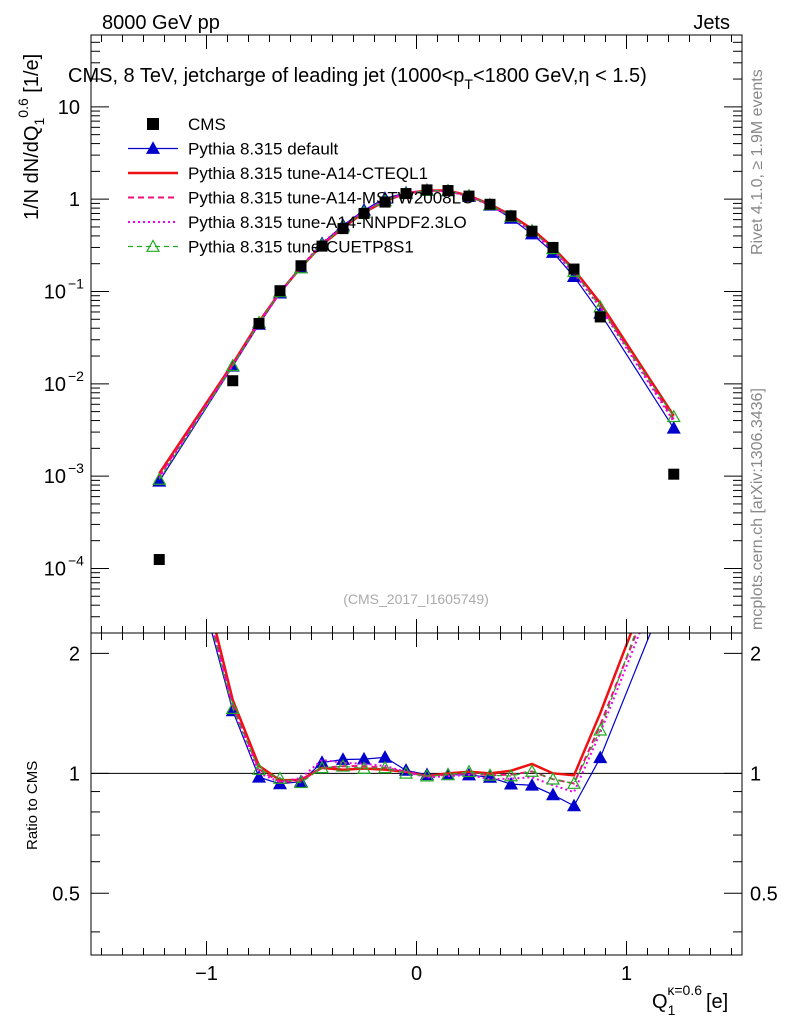 The height and width of the screenshot is (1024, 786). I want to click on energy-label: 8000 GeV pp, so click(161, 23).